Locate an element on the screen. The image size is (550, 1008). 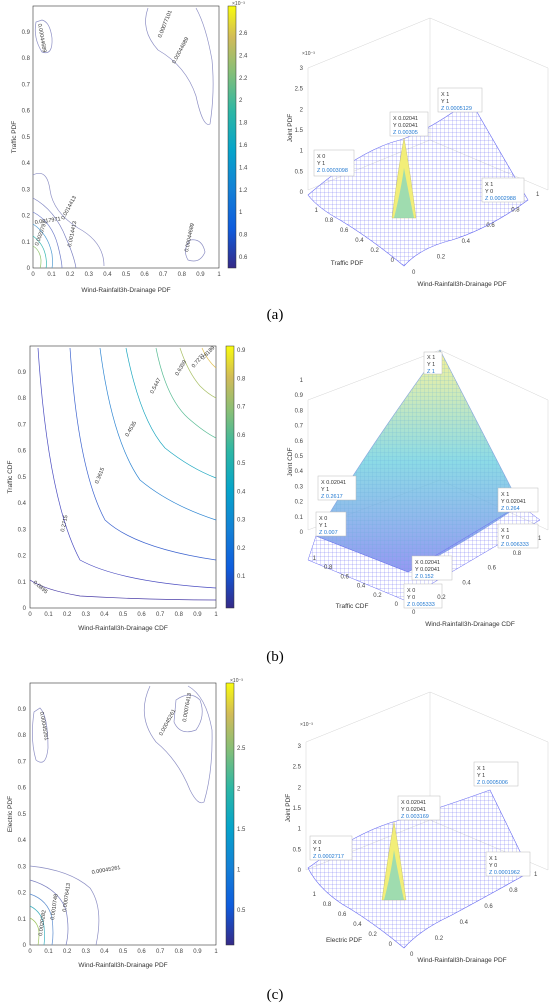
x-tick-labels-c: 0 0.1 0.2 0.3 0.4 0.5 0.6 0.7 0.8 0.9 1 is located at coordinates (123, 952).